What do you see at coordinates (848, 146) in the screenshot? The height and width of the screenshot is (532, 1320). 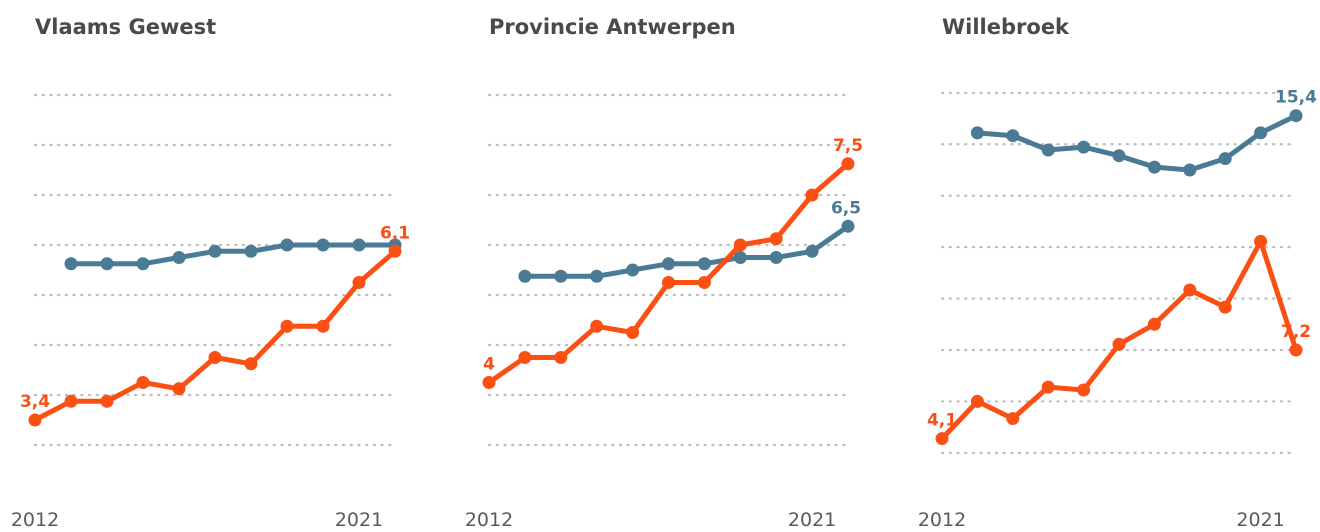 I see `data-label: 7,5` at bounding box center [848, 146].